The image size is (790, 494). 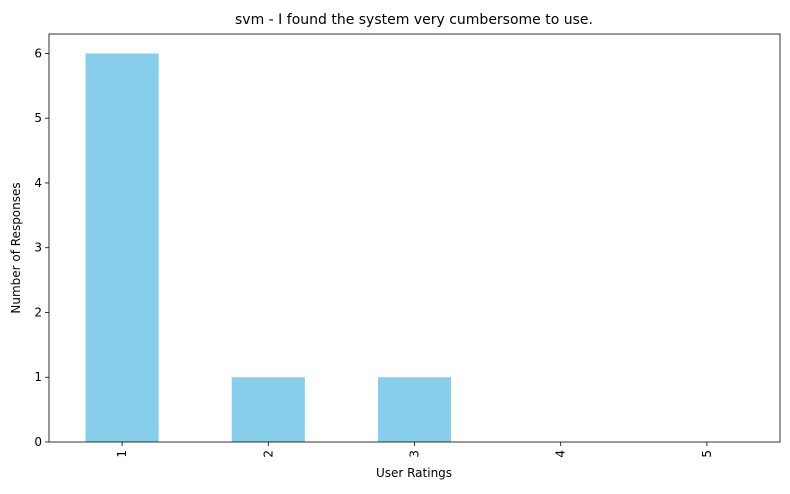 What do you see at coordinates (38, 442) in the screenshot?
I see `y-tick-label: 0` at bounding box center [38, 442].